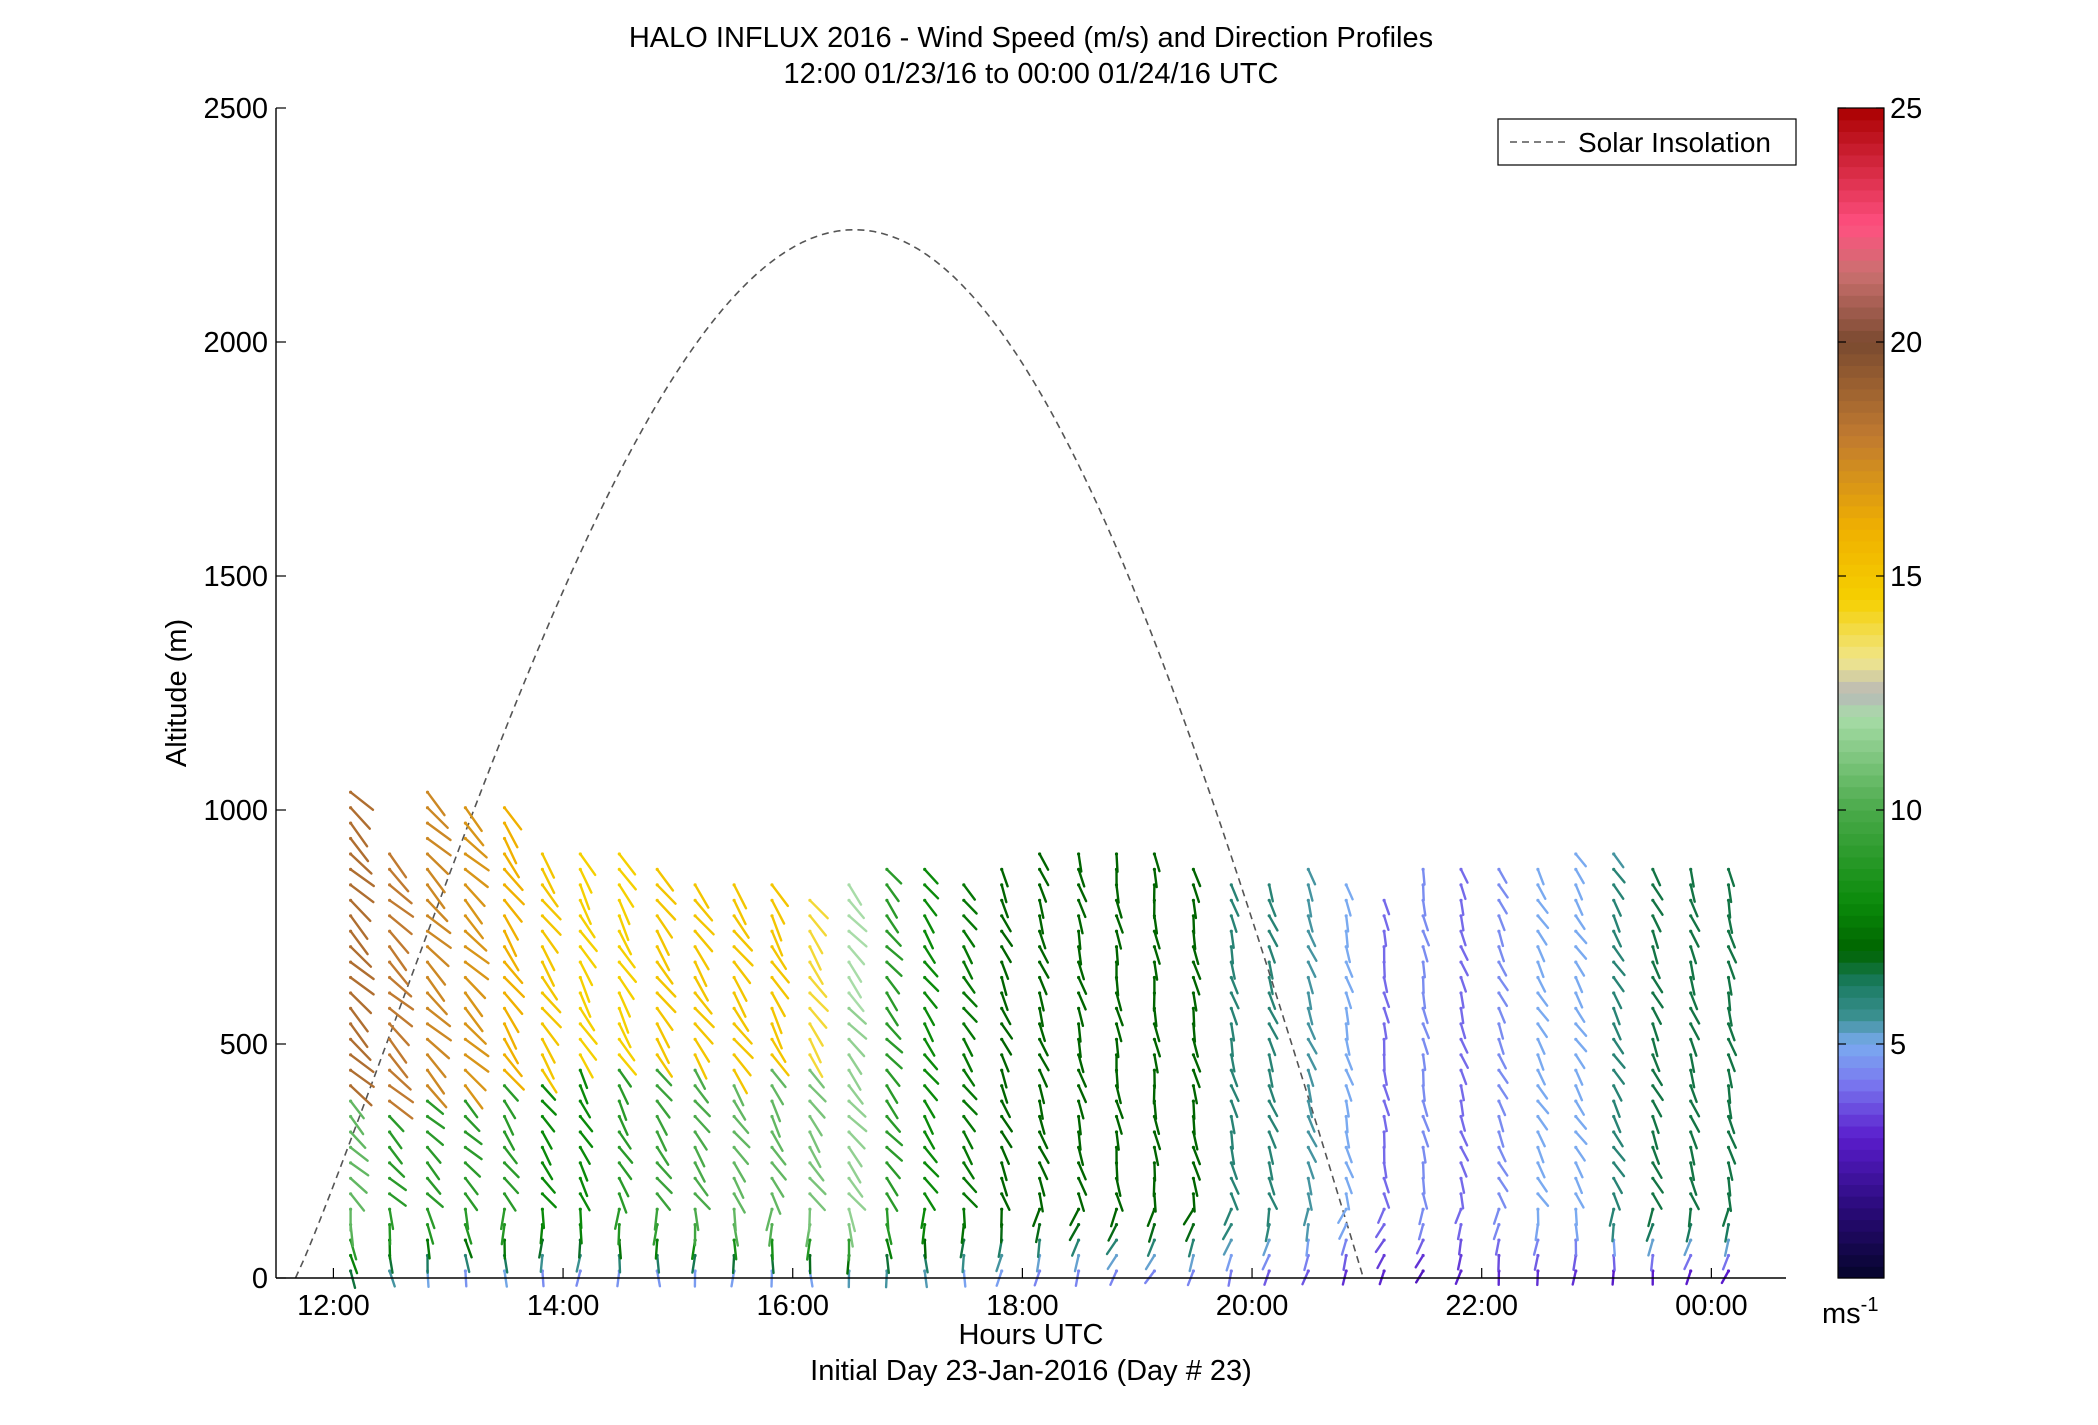  What do you see at coordinates (1870, 1305) in the screenshot?
I see `colorbar-unit-exponent: -1` at bounding box center [1870, 1305].